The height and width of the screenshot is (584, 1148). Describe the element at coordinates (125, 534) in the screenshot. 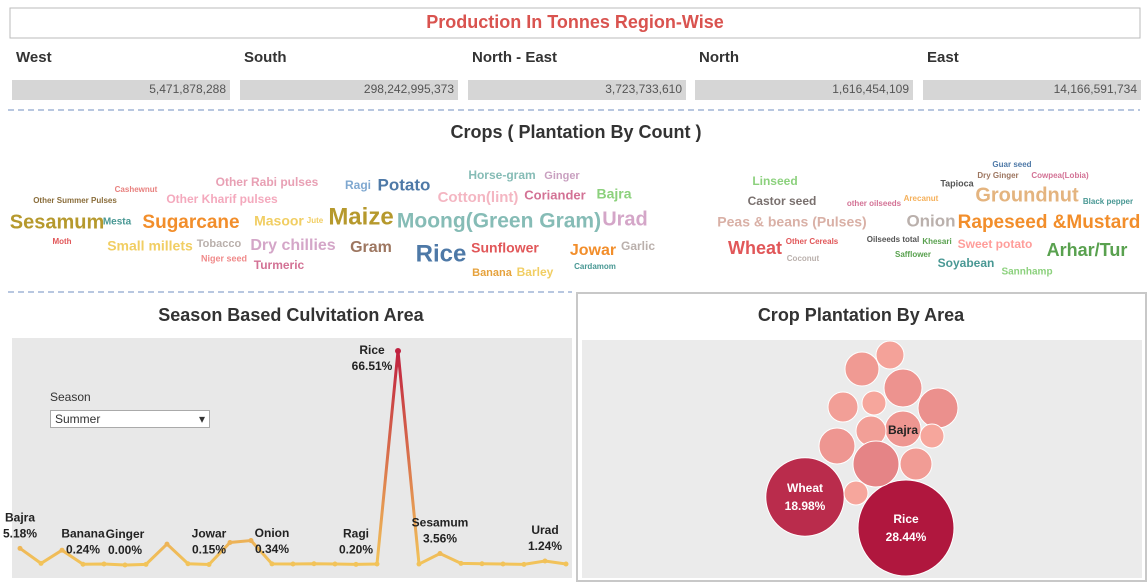

I see `point-label: Ginger` at that location.